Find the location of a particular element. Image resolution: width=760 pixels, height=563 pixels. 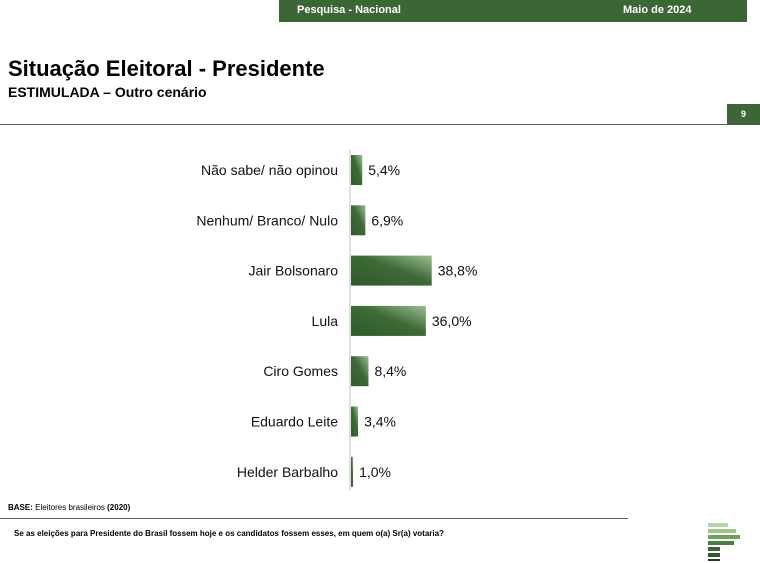

base-year: (2020) is located at coordinates (119, 507).